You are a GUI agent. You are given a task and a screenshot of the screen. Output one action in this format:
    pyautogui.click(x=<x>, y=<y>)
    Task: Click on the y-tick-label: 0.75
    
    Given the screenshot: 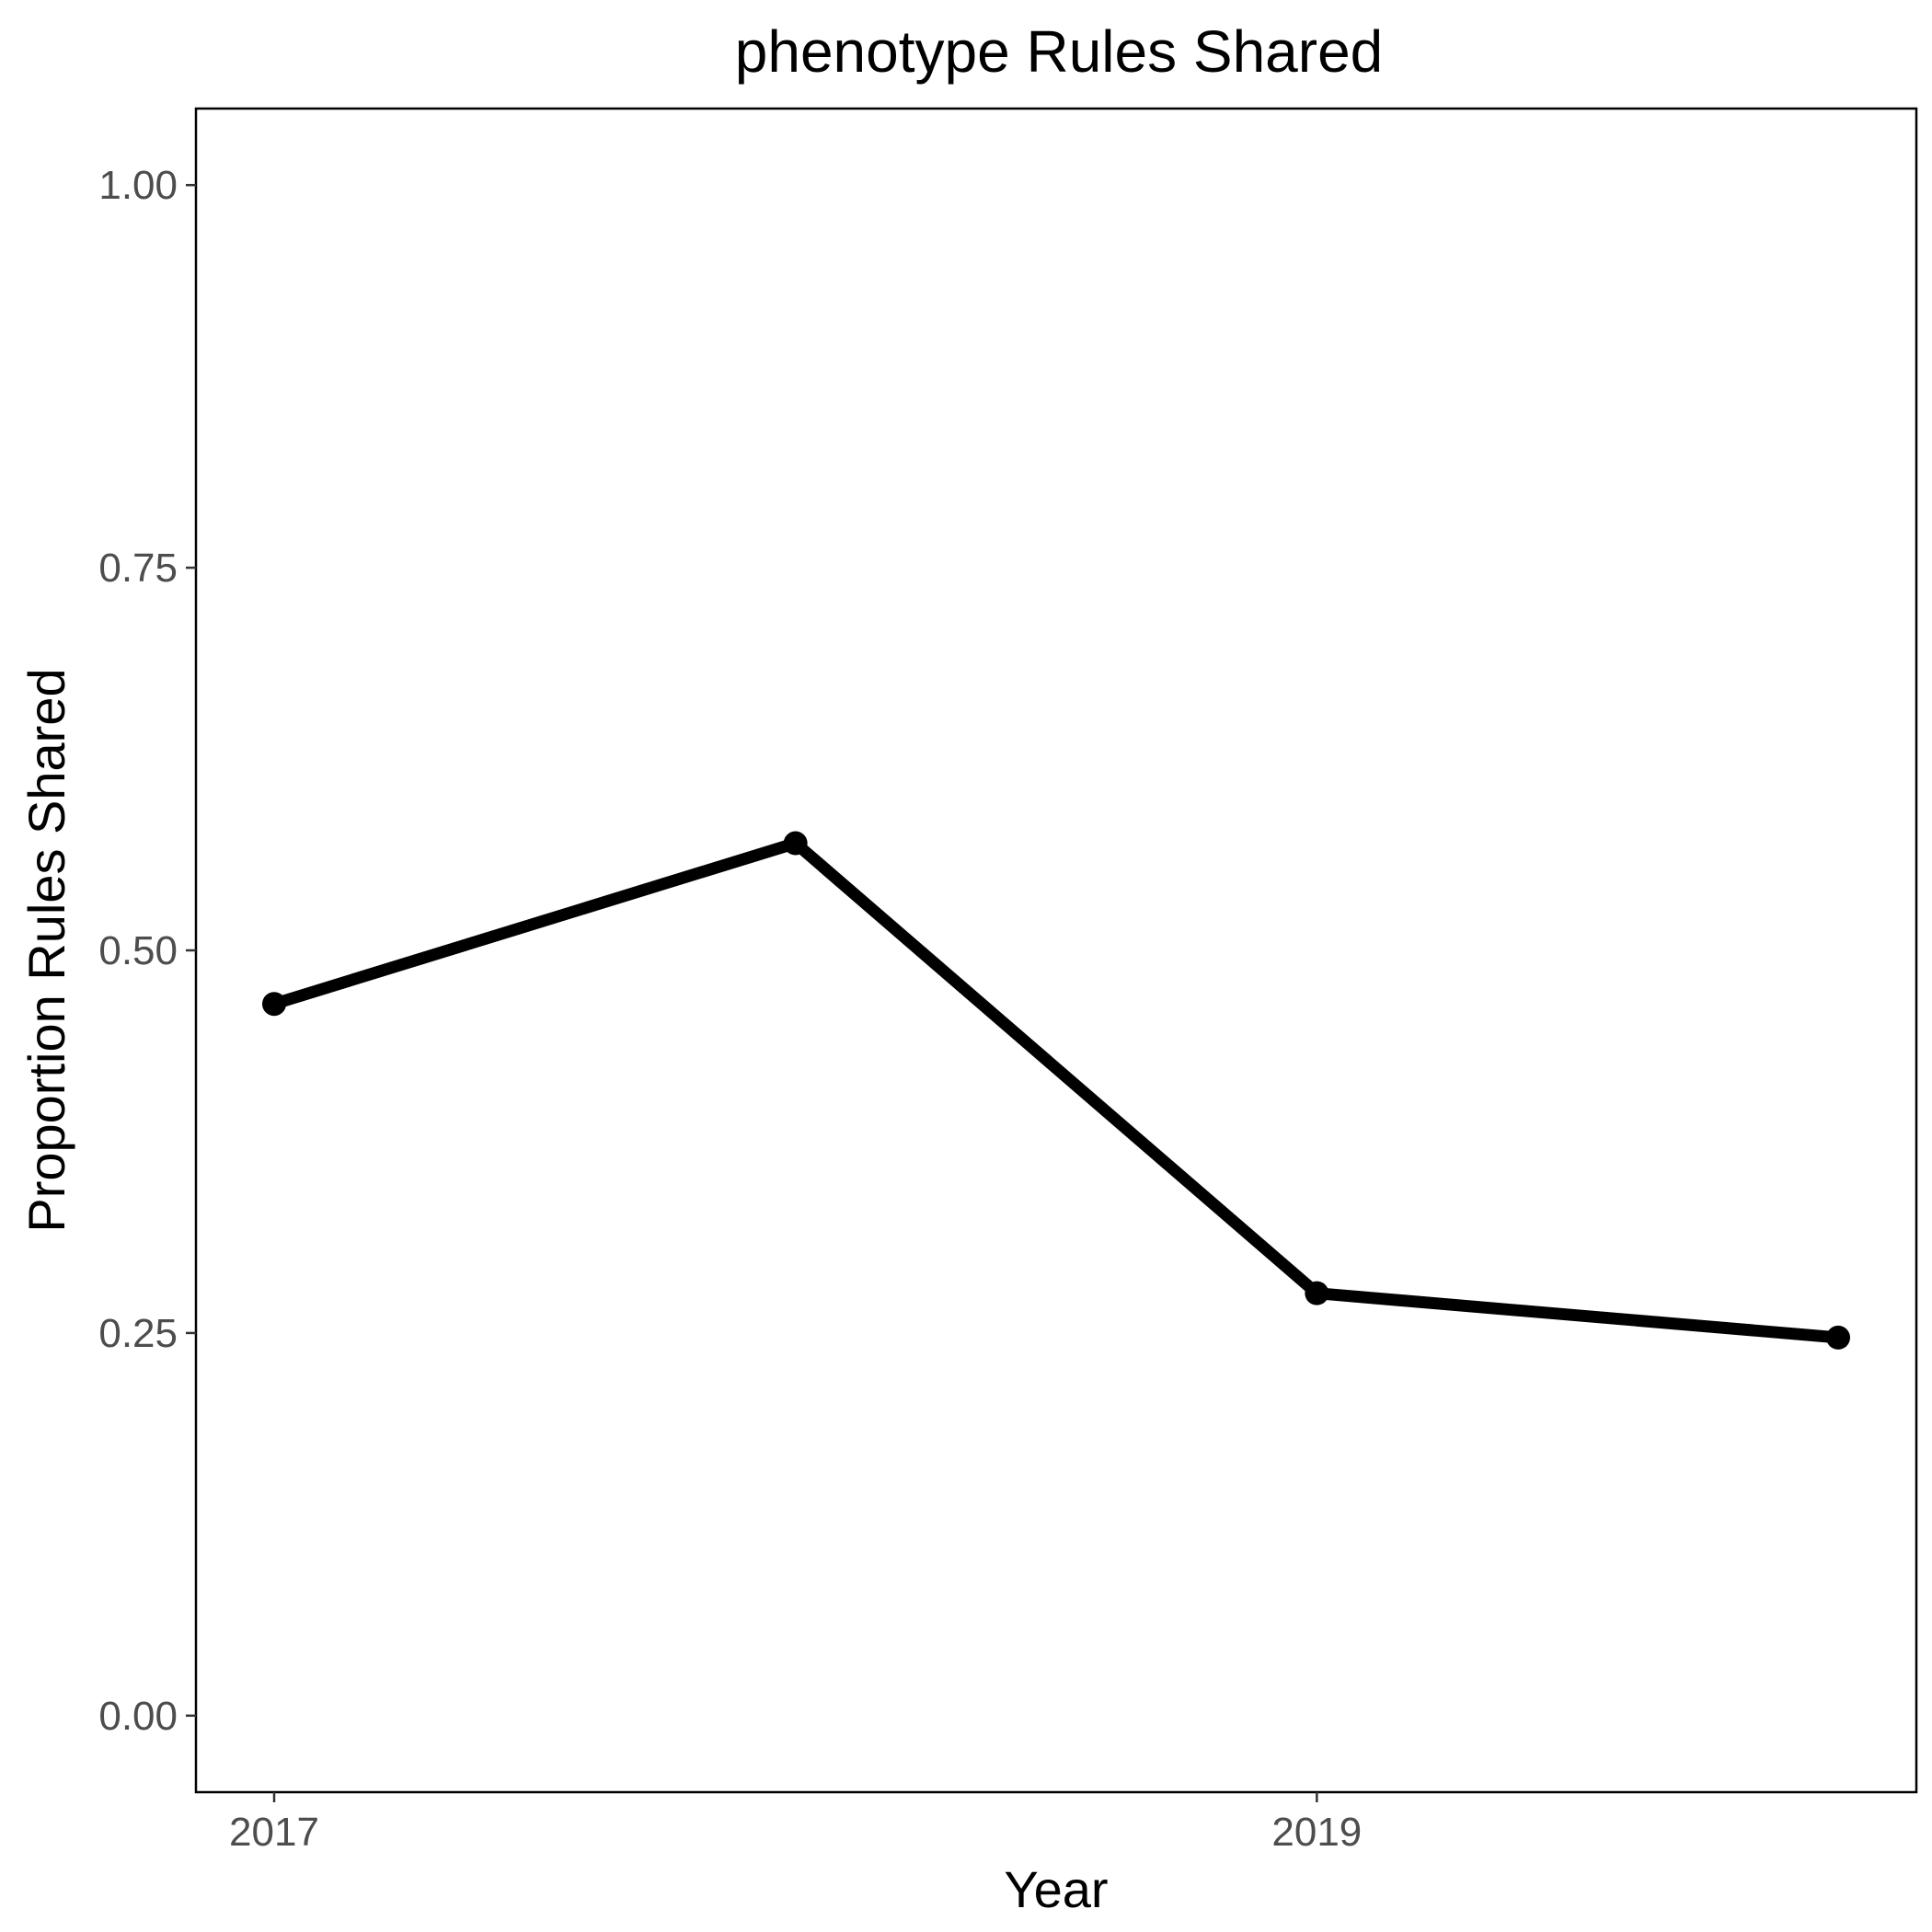 What is the action you would take?
    pyautogui.click(x=138, y=568)
    